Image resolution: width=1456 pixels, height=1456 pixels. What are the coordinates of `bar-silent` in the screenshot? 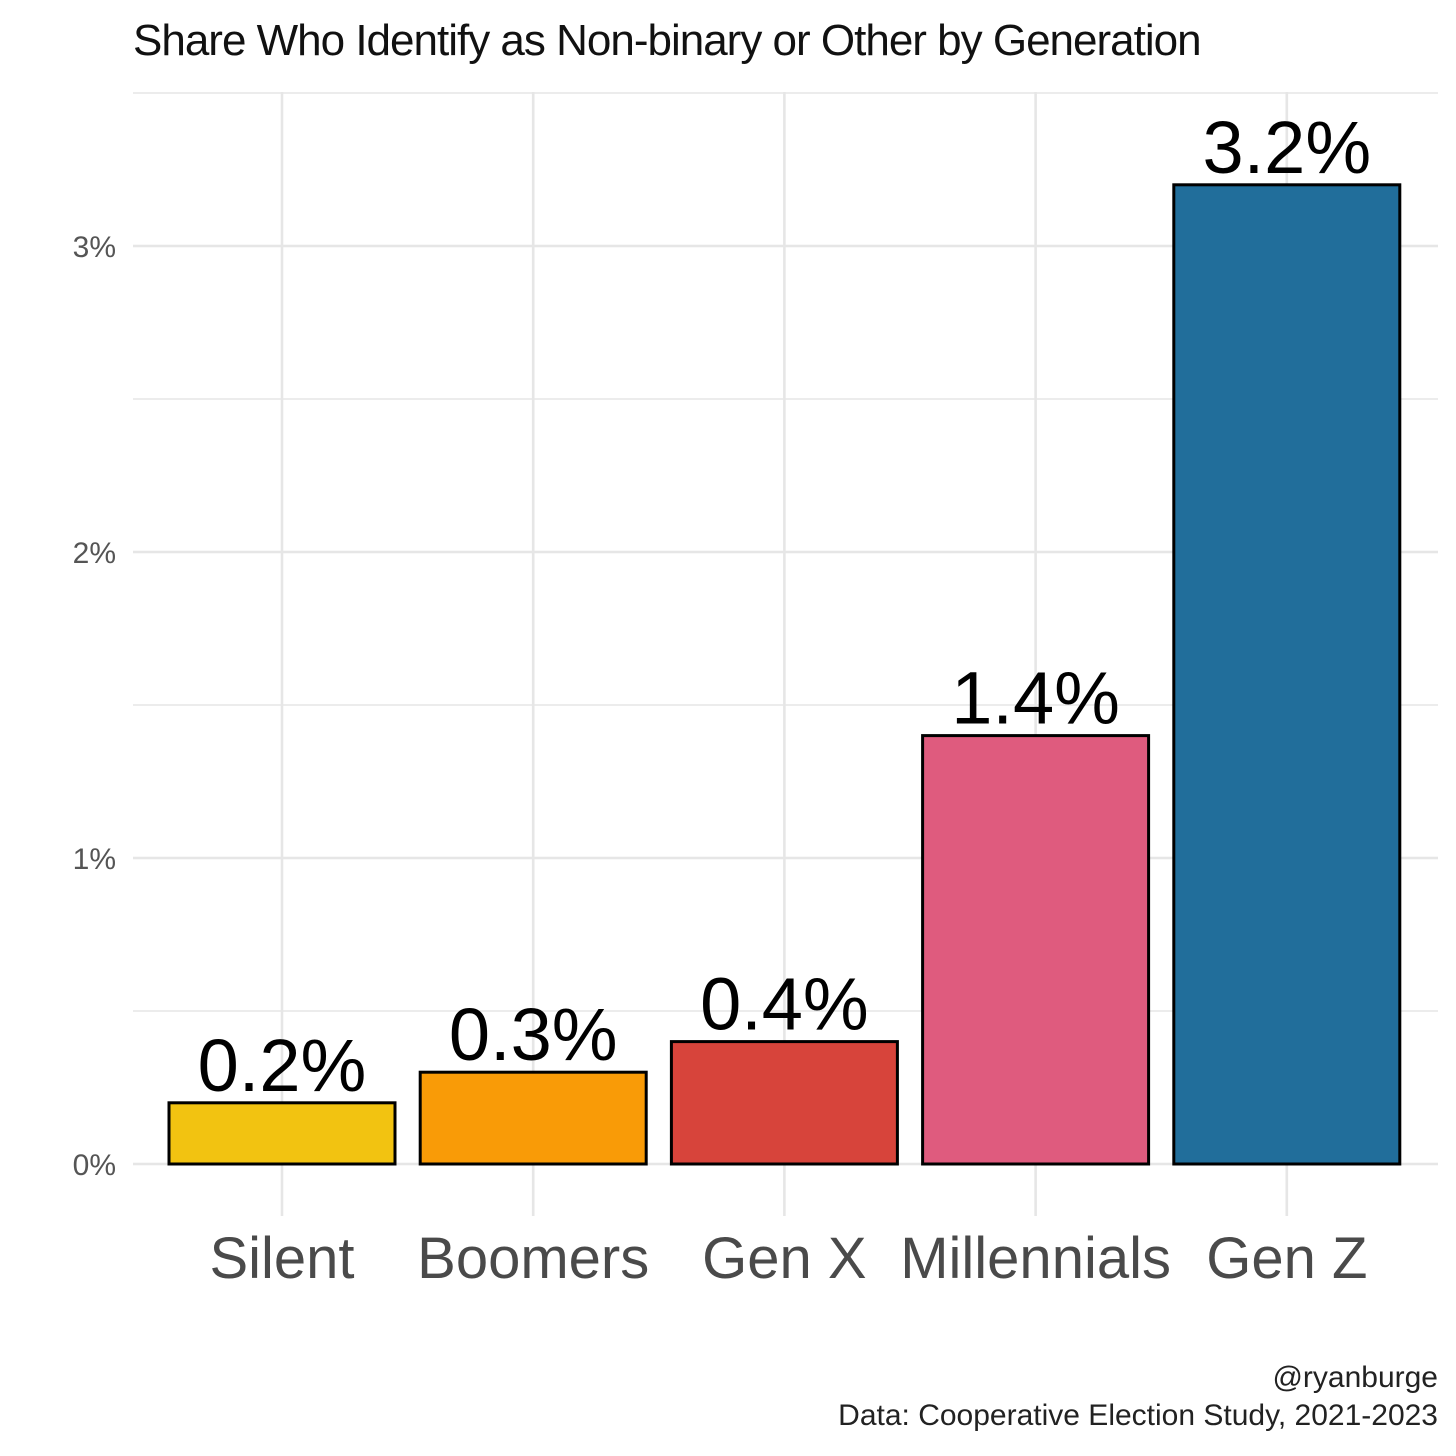 It's located at (282, 1133).